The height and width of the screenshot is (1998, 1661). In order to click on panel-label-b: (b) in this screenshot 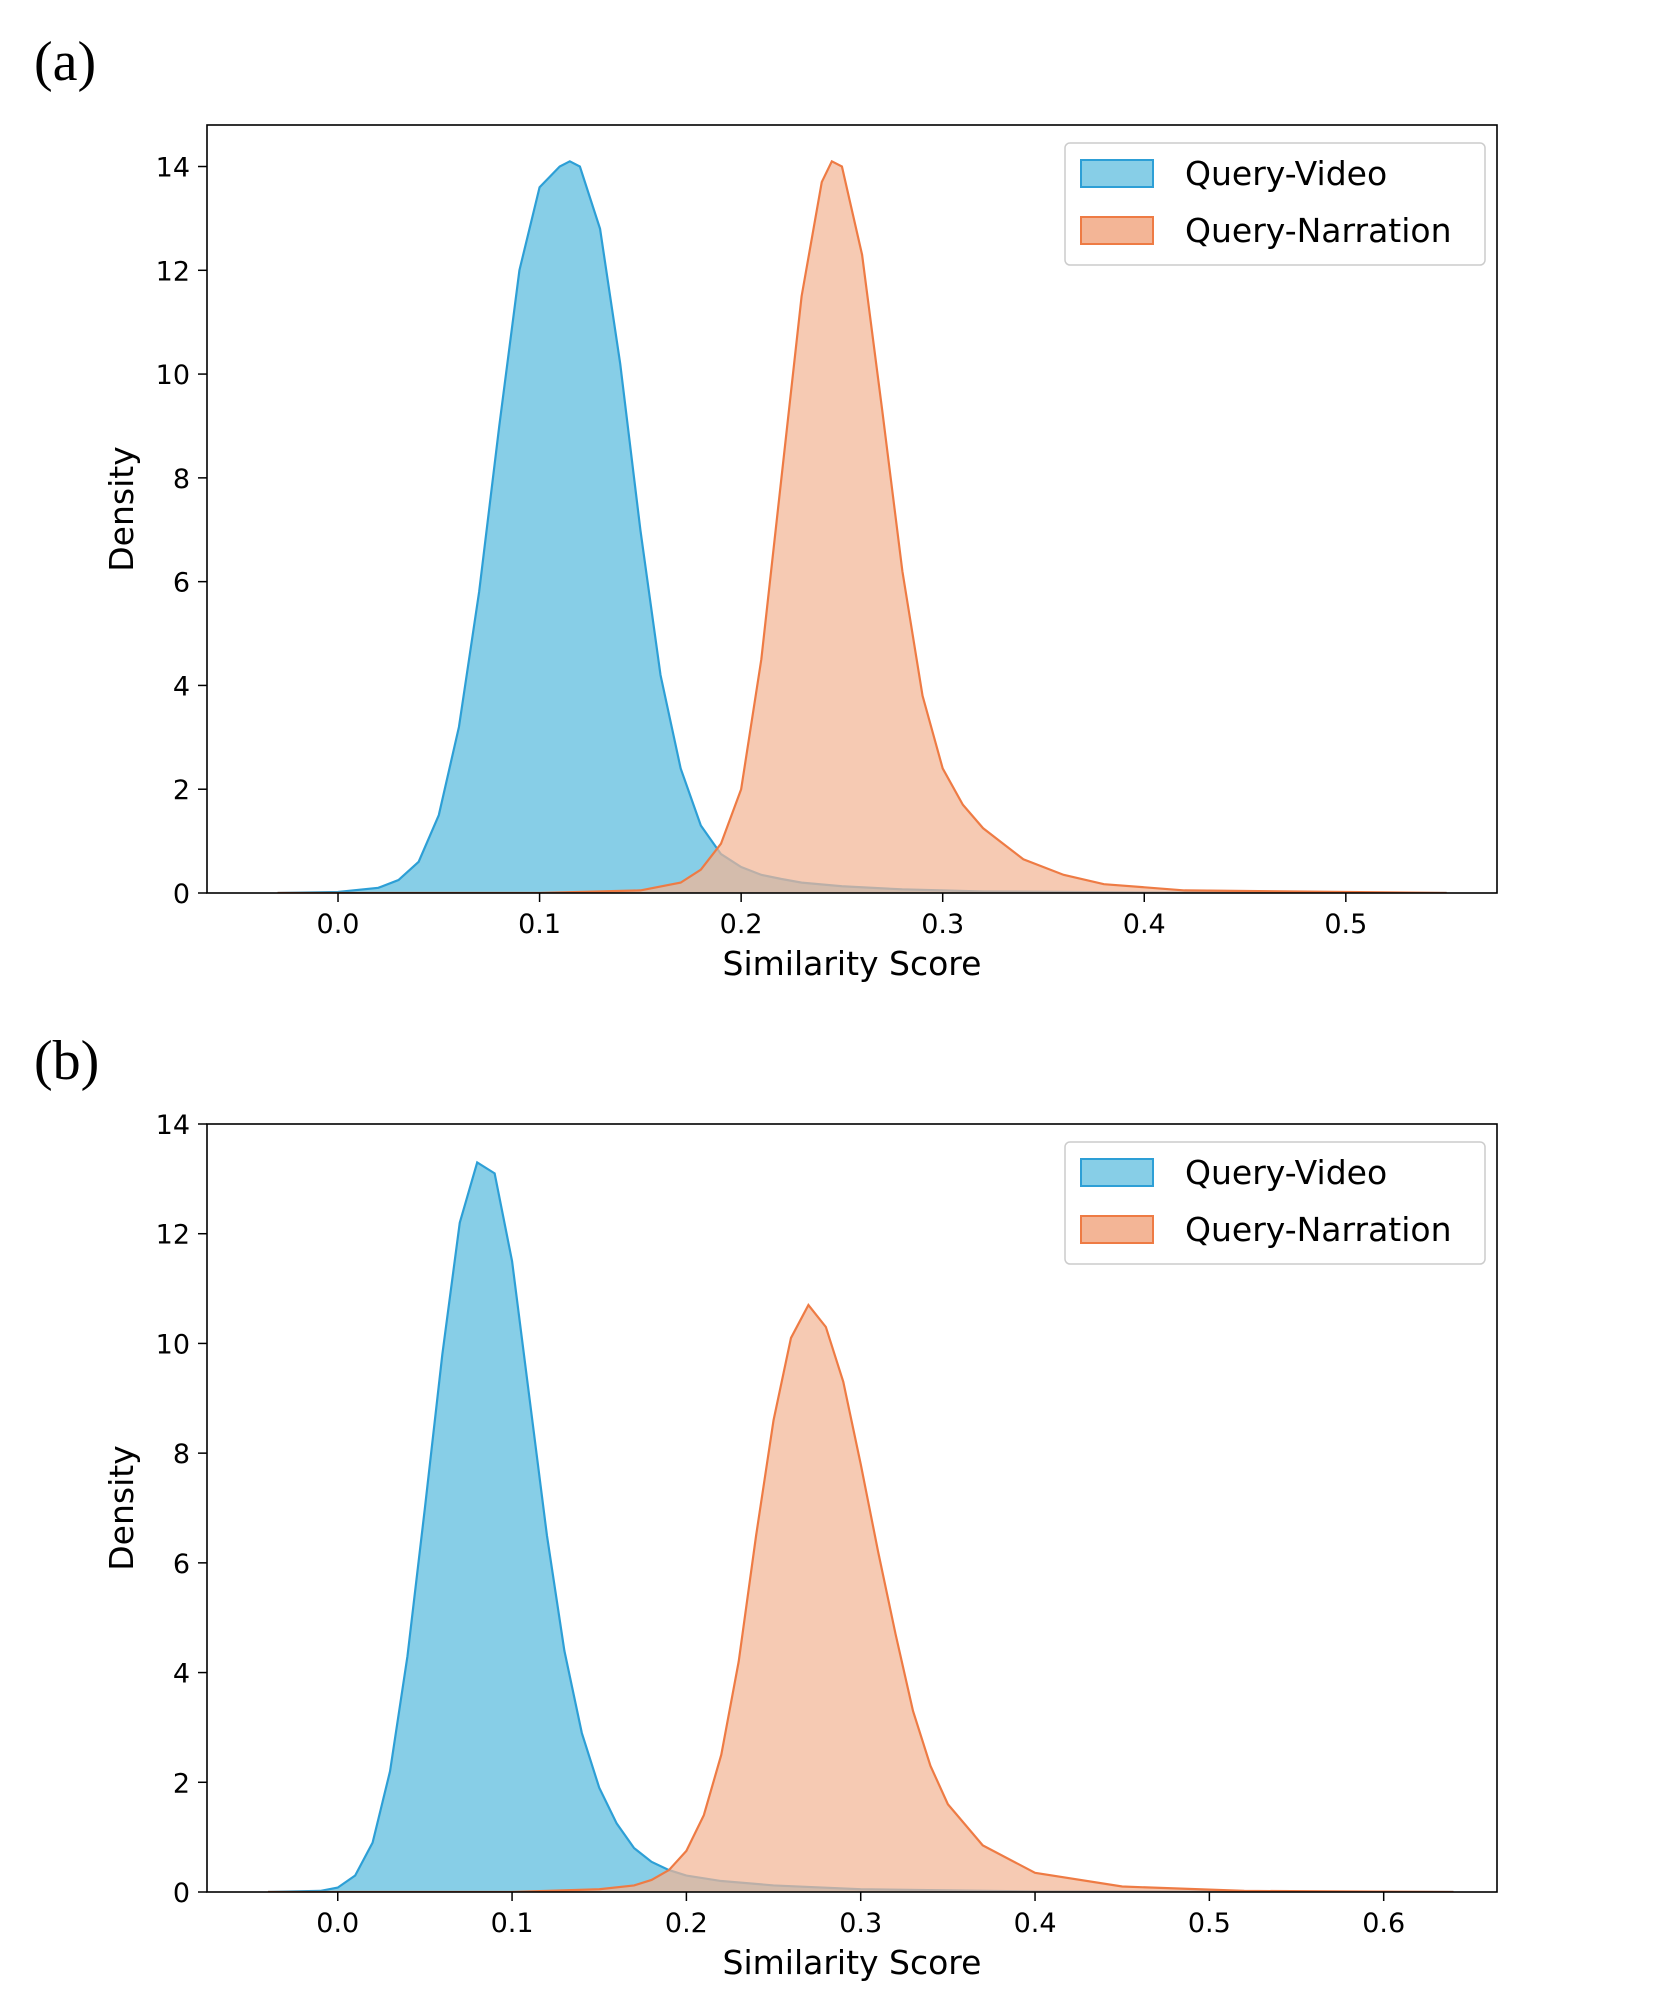, I will do `click(67, 1061)`.